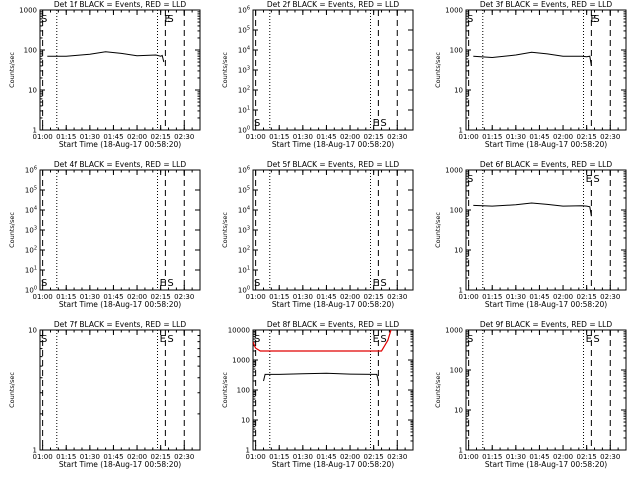  Describe the element at coordinates (546, 324) in the screenshot. I see `panel-title: Det 9f BLACK = Events, RED = LLD` at that location.